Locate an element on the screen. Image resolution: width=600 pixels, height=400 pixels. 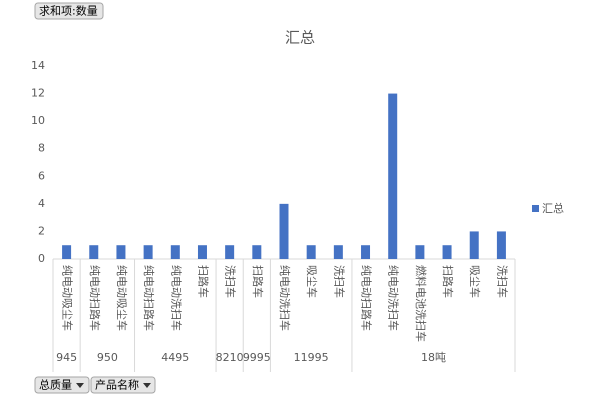
y-tick-label: 6 is located at coordinates (41, 175).